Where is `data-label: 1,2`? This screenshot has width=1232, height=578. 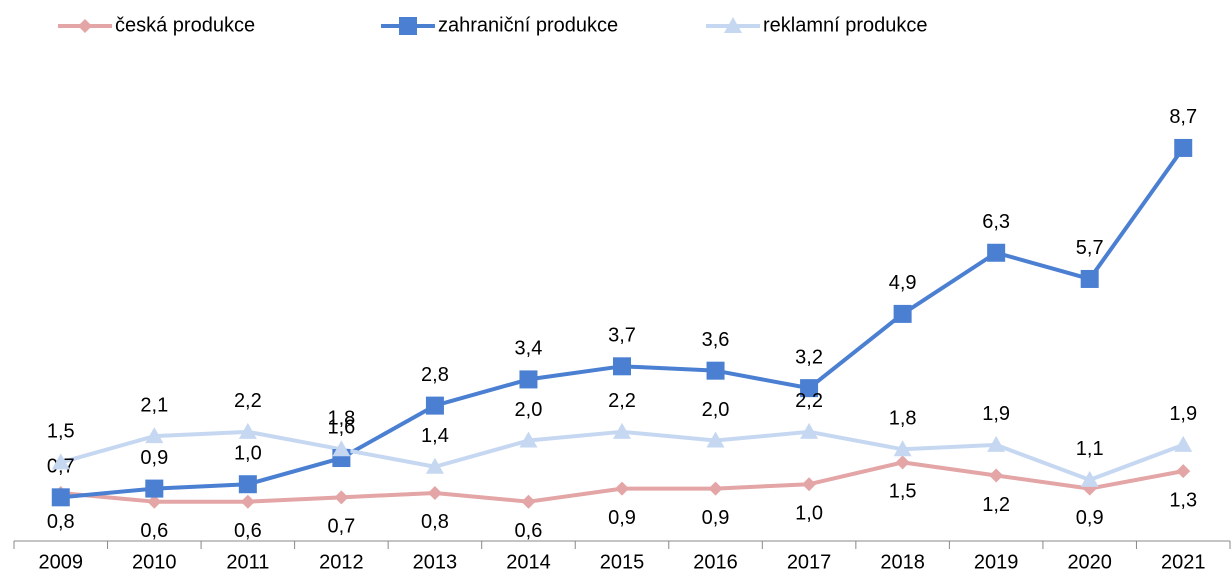 data-label: 1,2 is located at coordinates (996, 505).